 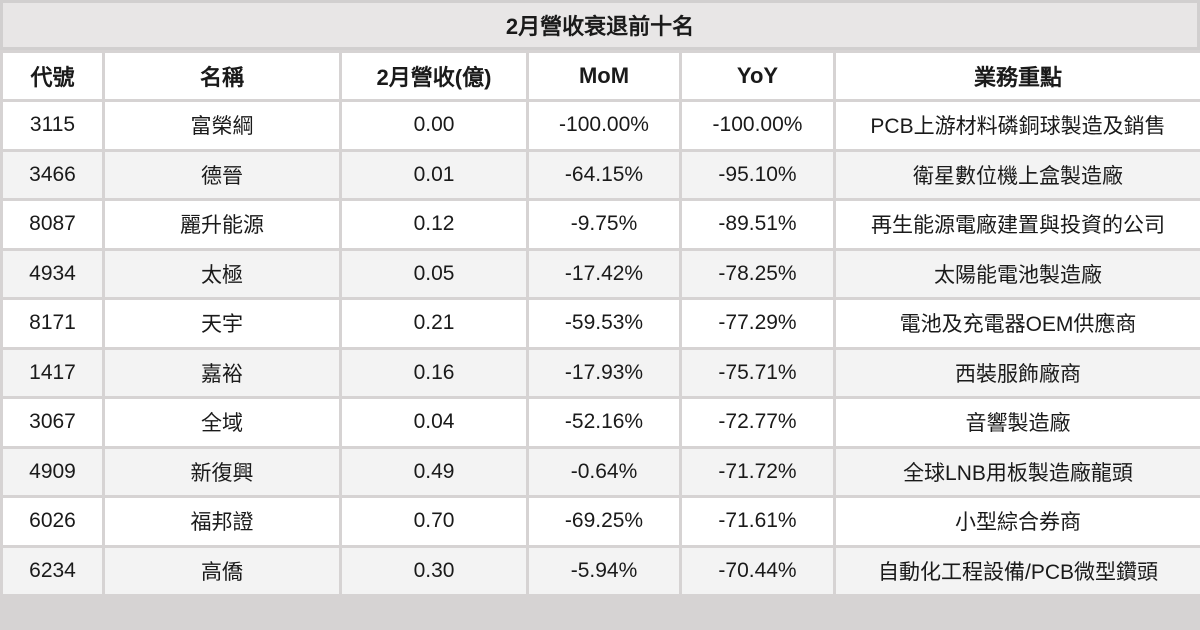 I want to click on cell-code: 8087, so click(x=52, y=224).